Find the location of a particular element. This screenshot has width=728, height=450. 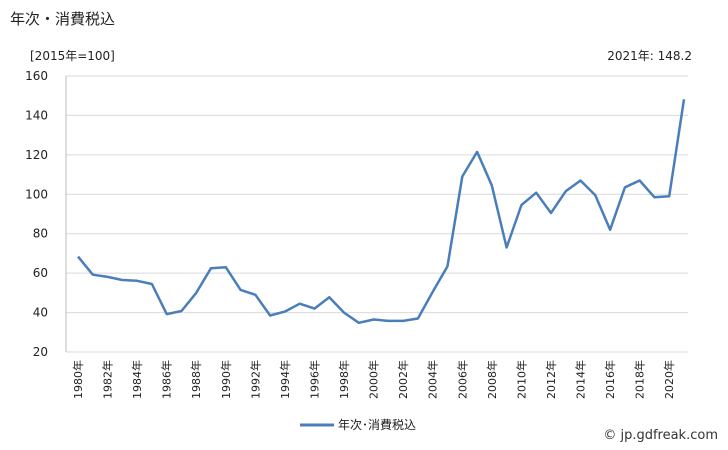

legend-label: 年次･消費税込 is located at coordinates (377, 424).